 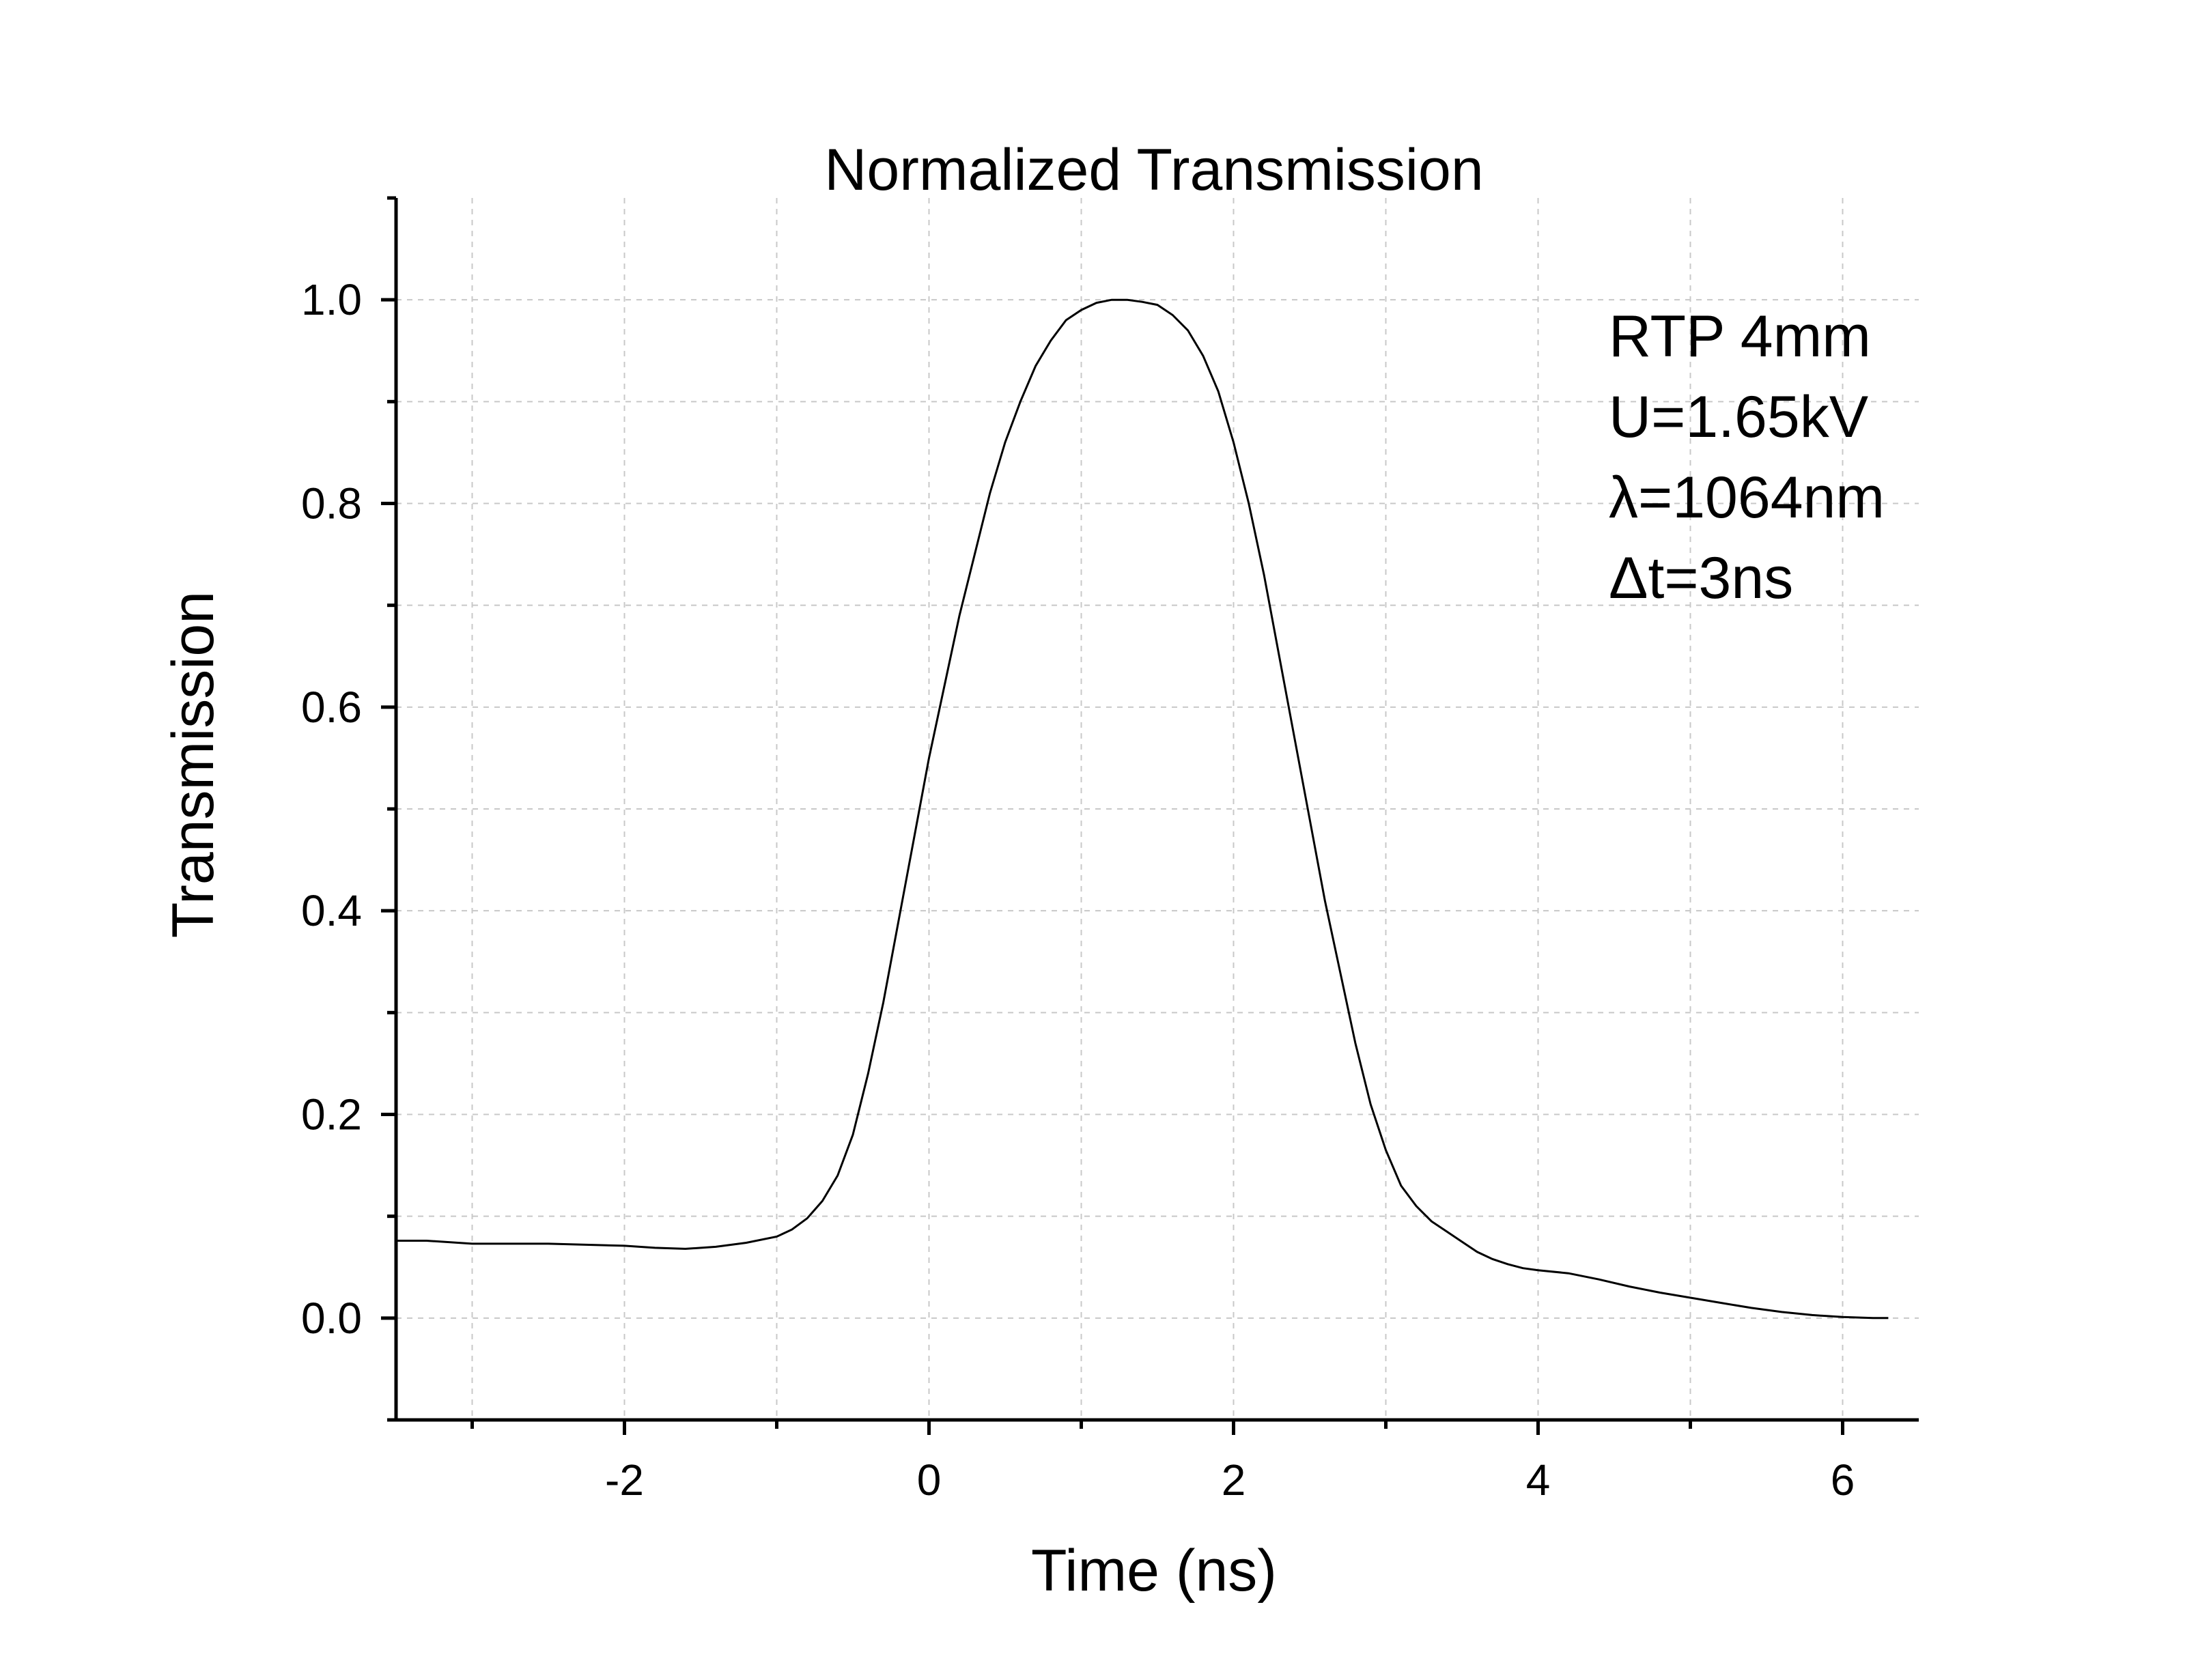 I want to click on y-axis-title: Transmission, so click(x=193, y=764).